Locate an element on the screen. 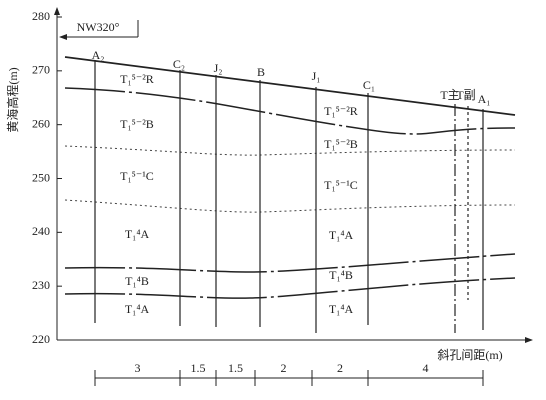 This screenshot has height=400, width=546. y-tick-label: 220 is located at coordinates (41, 339).